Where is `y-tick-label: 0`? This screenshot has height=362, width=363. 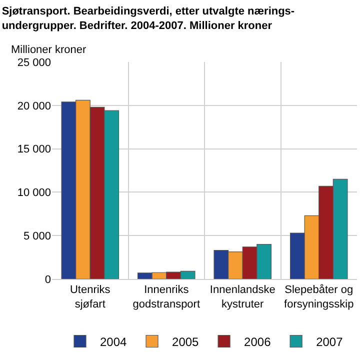
y-tick-label: 0 is located at coordinates (47, 280).